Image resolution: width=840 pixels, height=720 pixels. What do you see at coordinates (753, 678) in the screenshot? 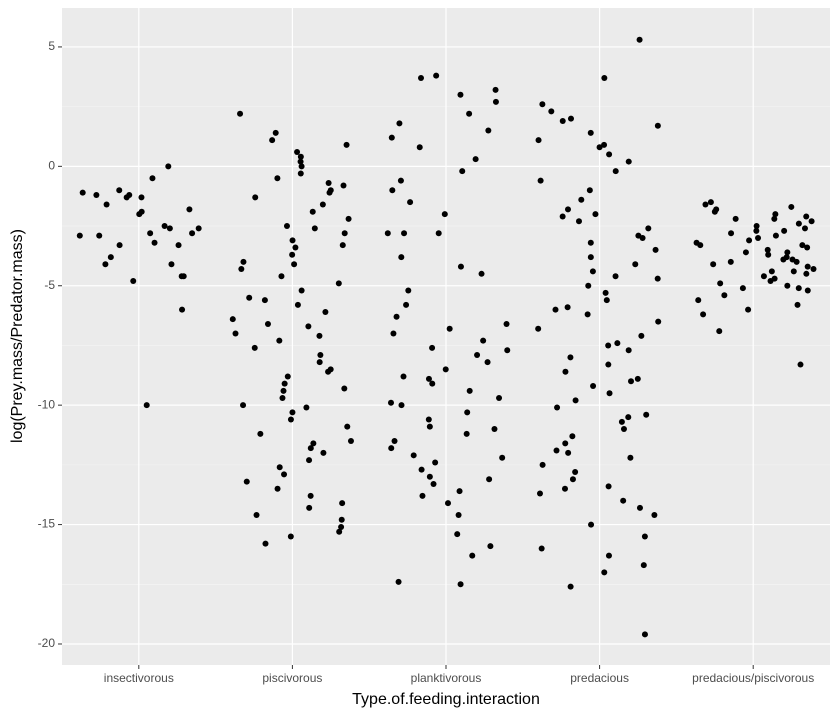
I see `x-tick-label: predacious/piscivorous` at bounding box center [753, 678].